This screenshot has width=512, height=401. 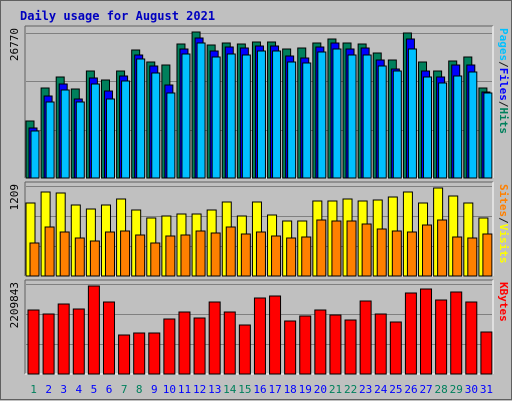 What do you see at coordinates (14, 197) in the screenshot?
I see `middle-panel-max-label: 1209` at bounding box center [14, 197].